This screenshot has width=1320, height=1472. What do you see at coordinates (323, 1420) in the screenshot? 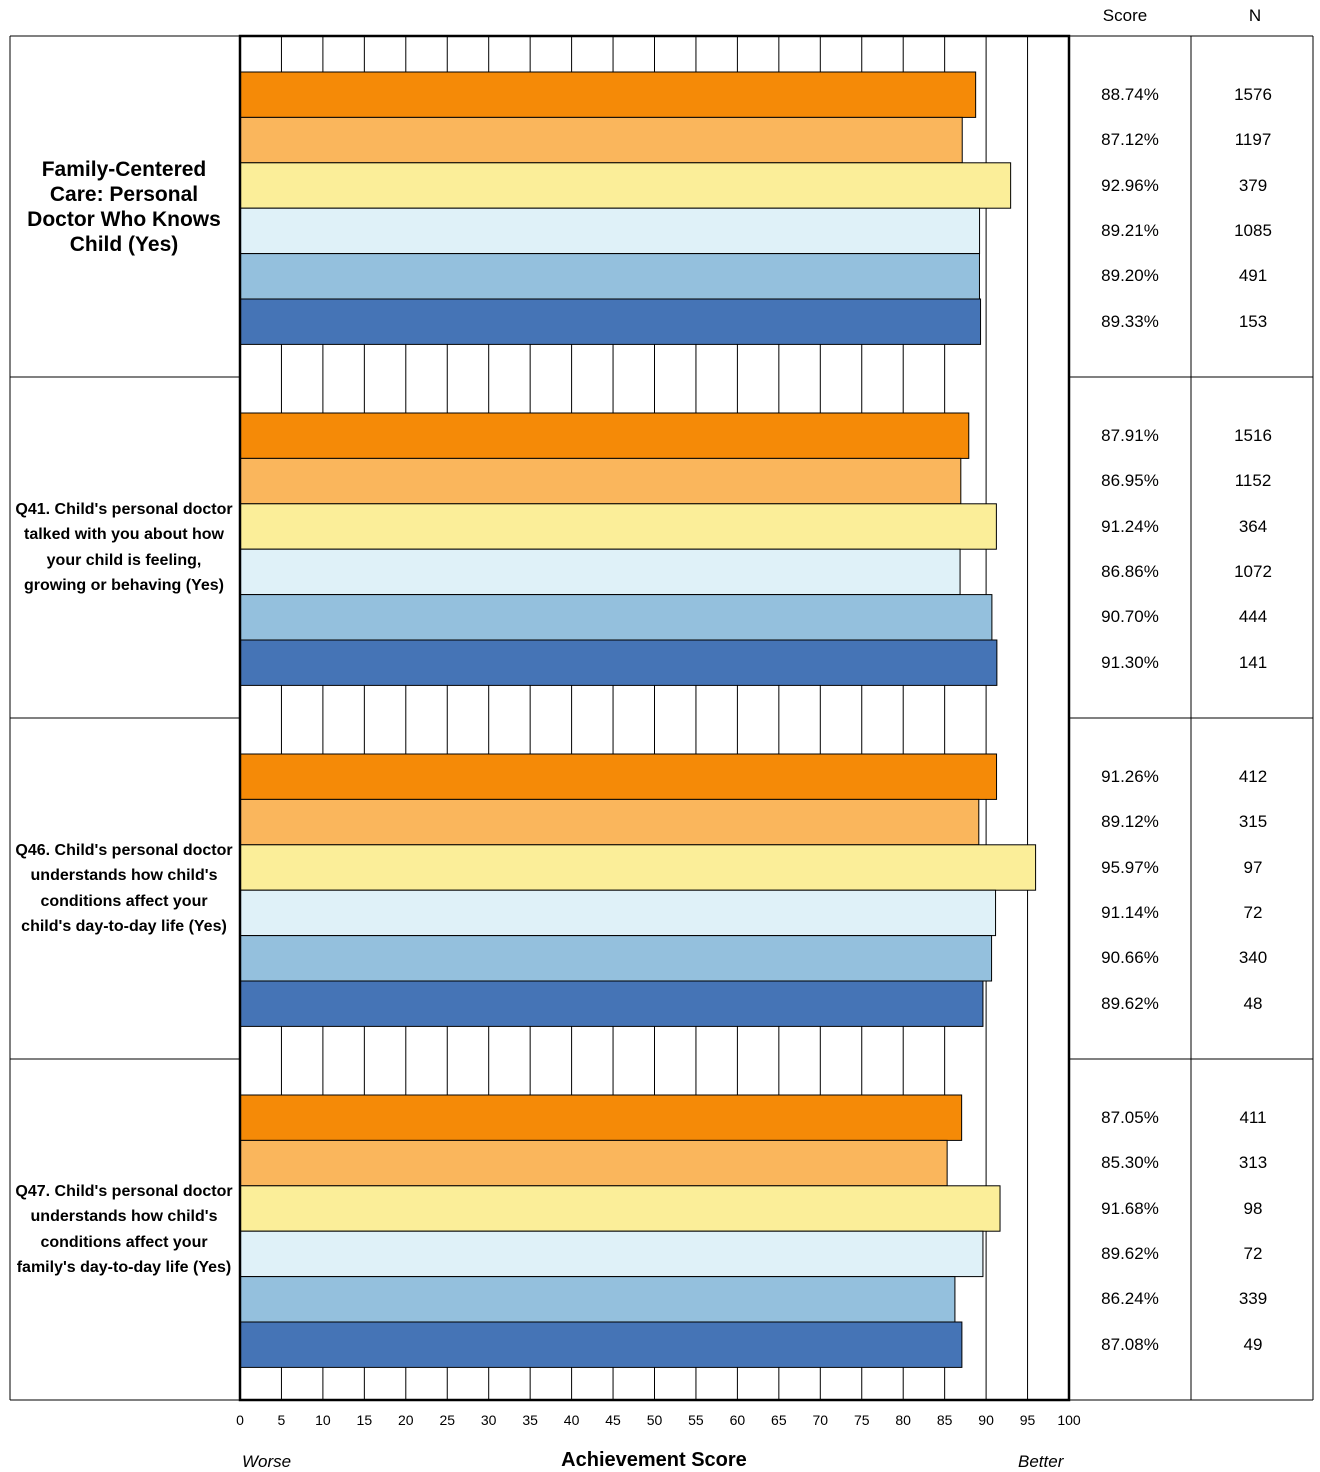
I see `x-tick-label: 10` at bounding box center [323, 1420].